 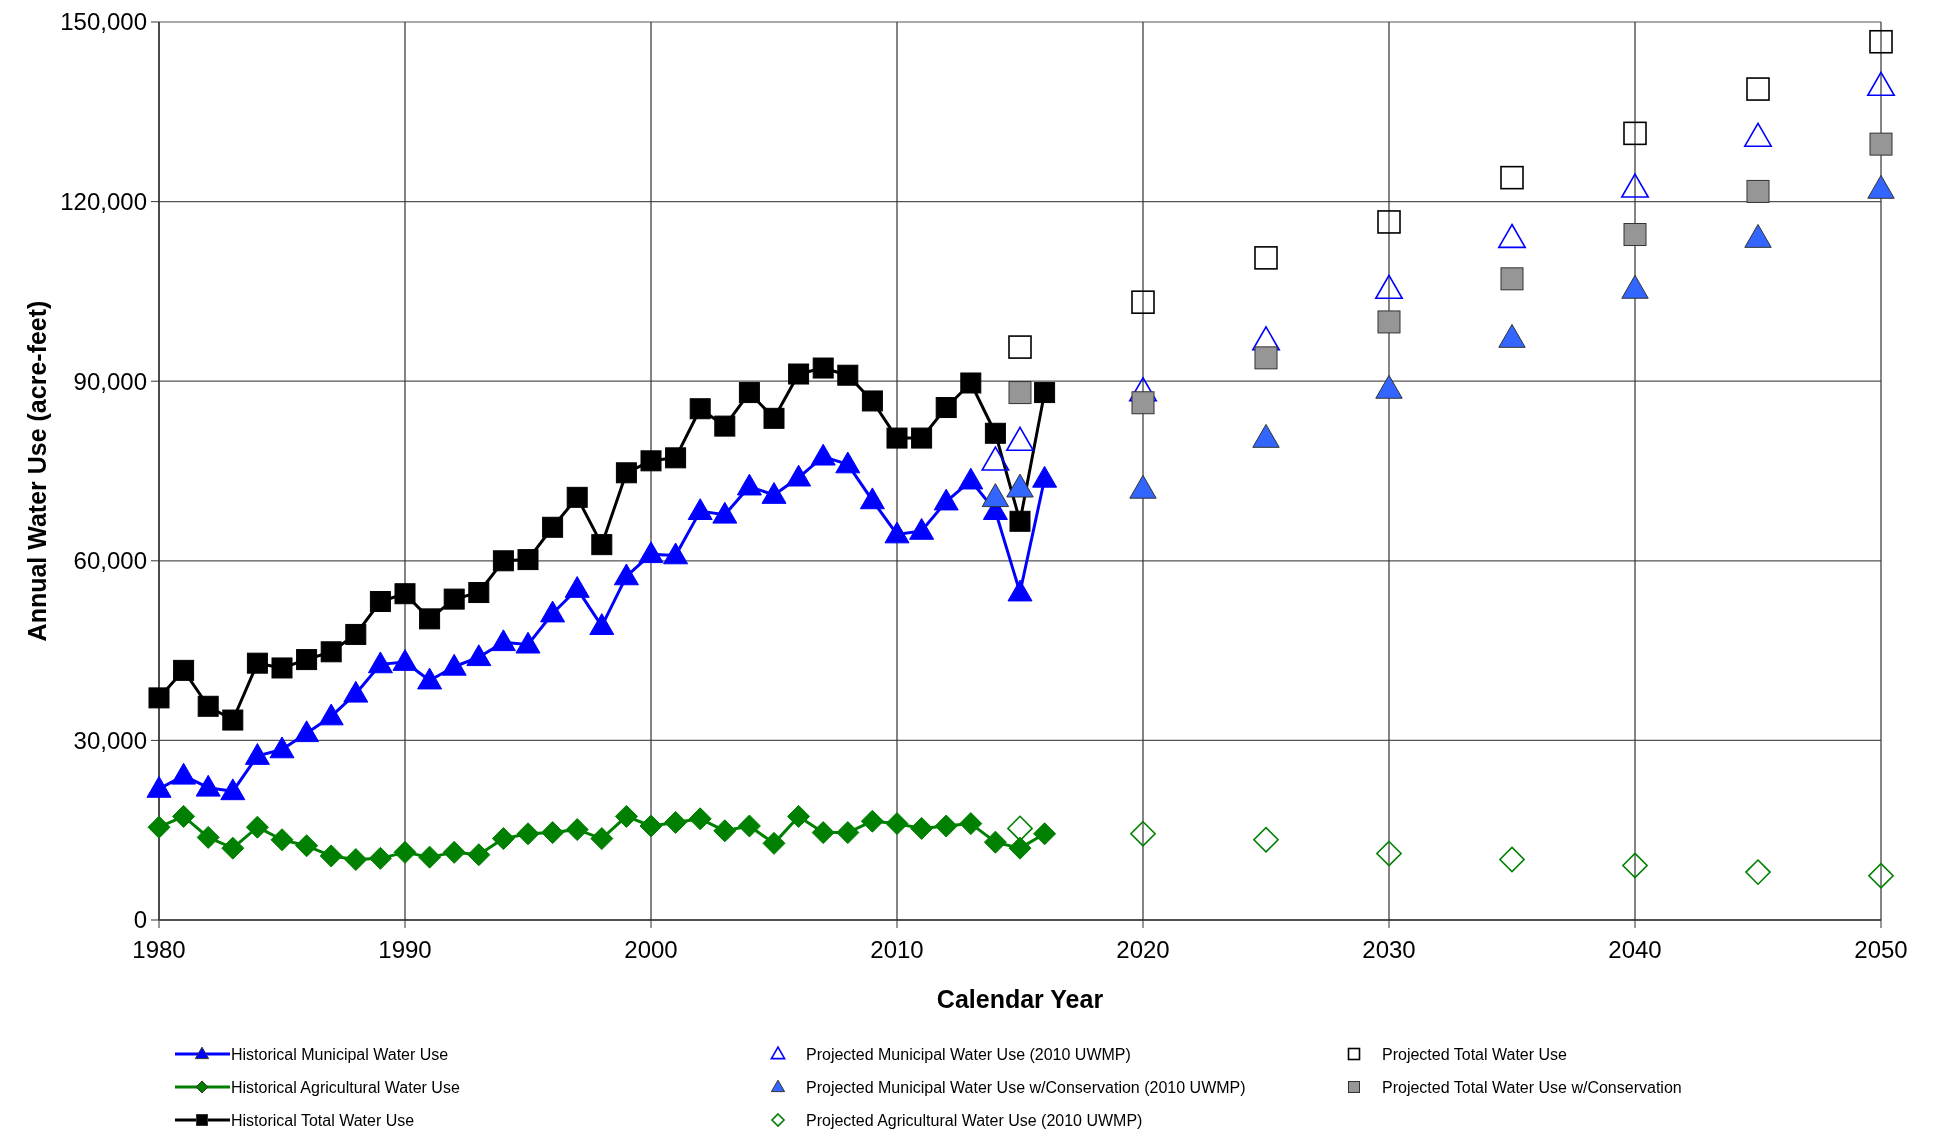 What do you see at coordinates (103, 201) in the screenshot?
I see `y-tick-label: 120,000` at bounding box center [103, 201].